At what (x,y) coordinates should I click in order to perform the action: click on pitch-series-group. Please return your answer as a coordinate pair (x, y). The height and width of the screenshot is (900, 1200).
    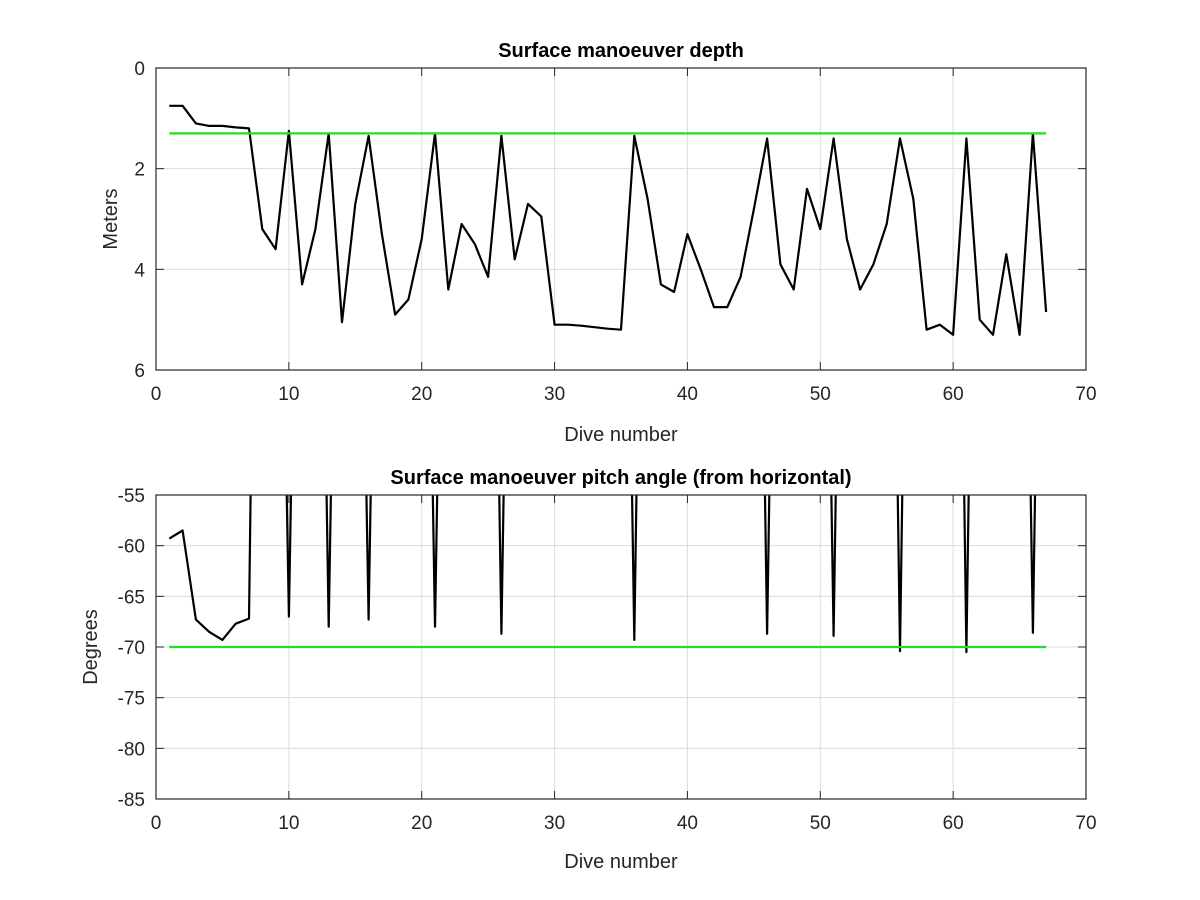
    Looking at the image, I should click on (607, 574).